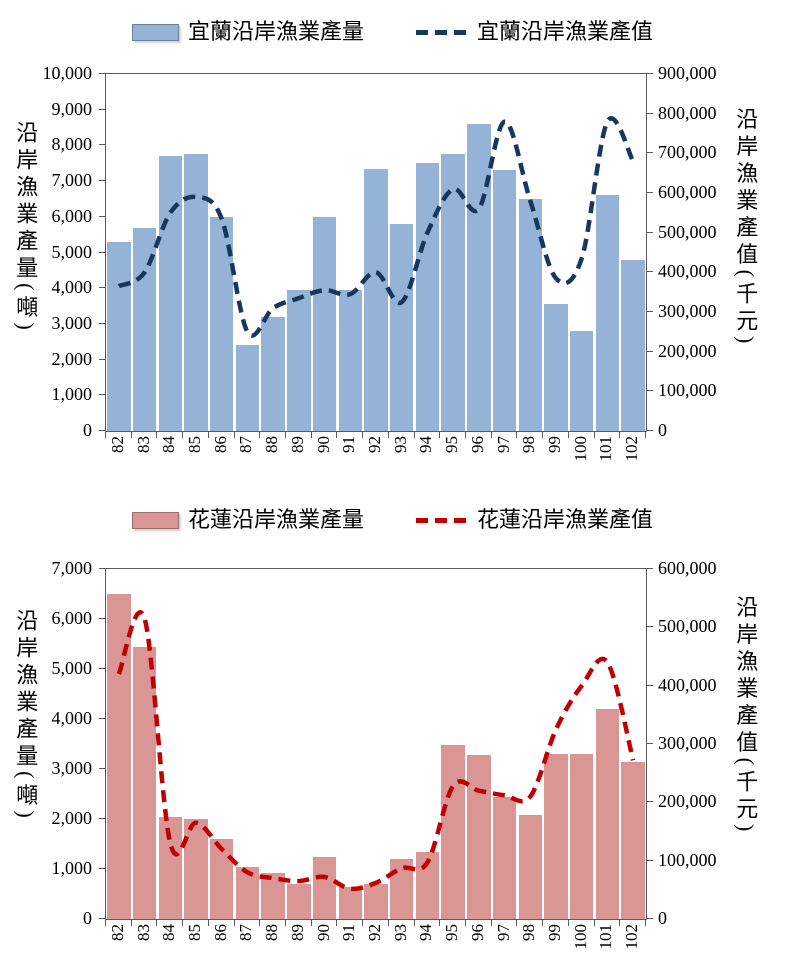 The width and height of the screenshot is (785, 976). What do you see at coordinates (477, 932) in the screenshot?
I see `x-tick-label: 96` at bounding box center [477, 932].